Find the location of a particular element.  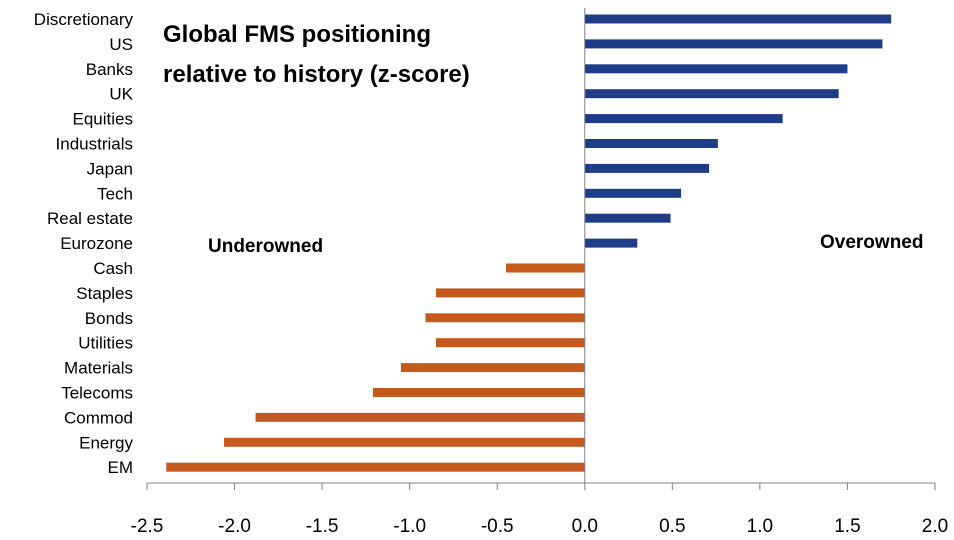

bar-japan is located at coordinates (647, 168).